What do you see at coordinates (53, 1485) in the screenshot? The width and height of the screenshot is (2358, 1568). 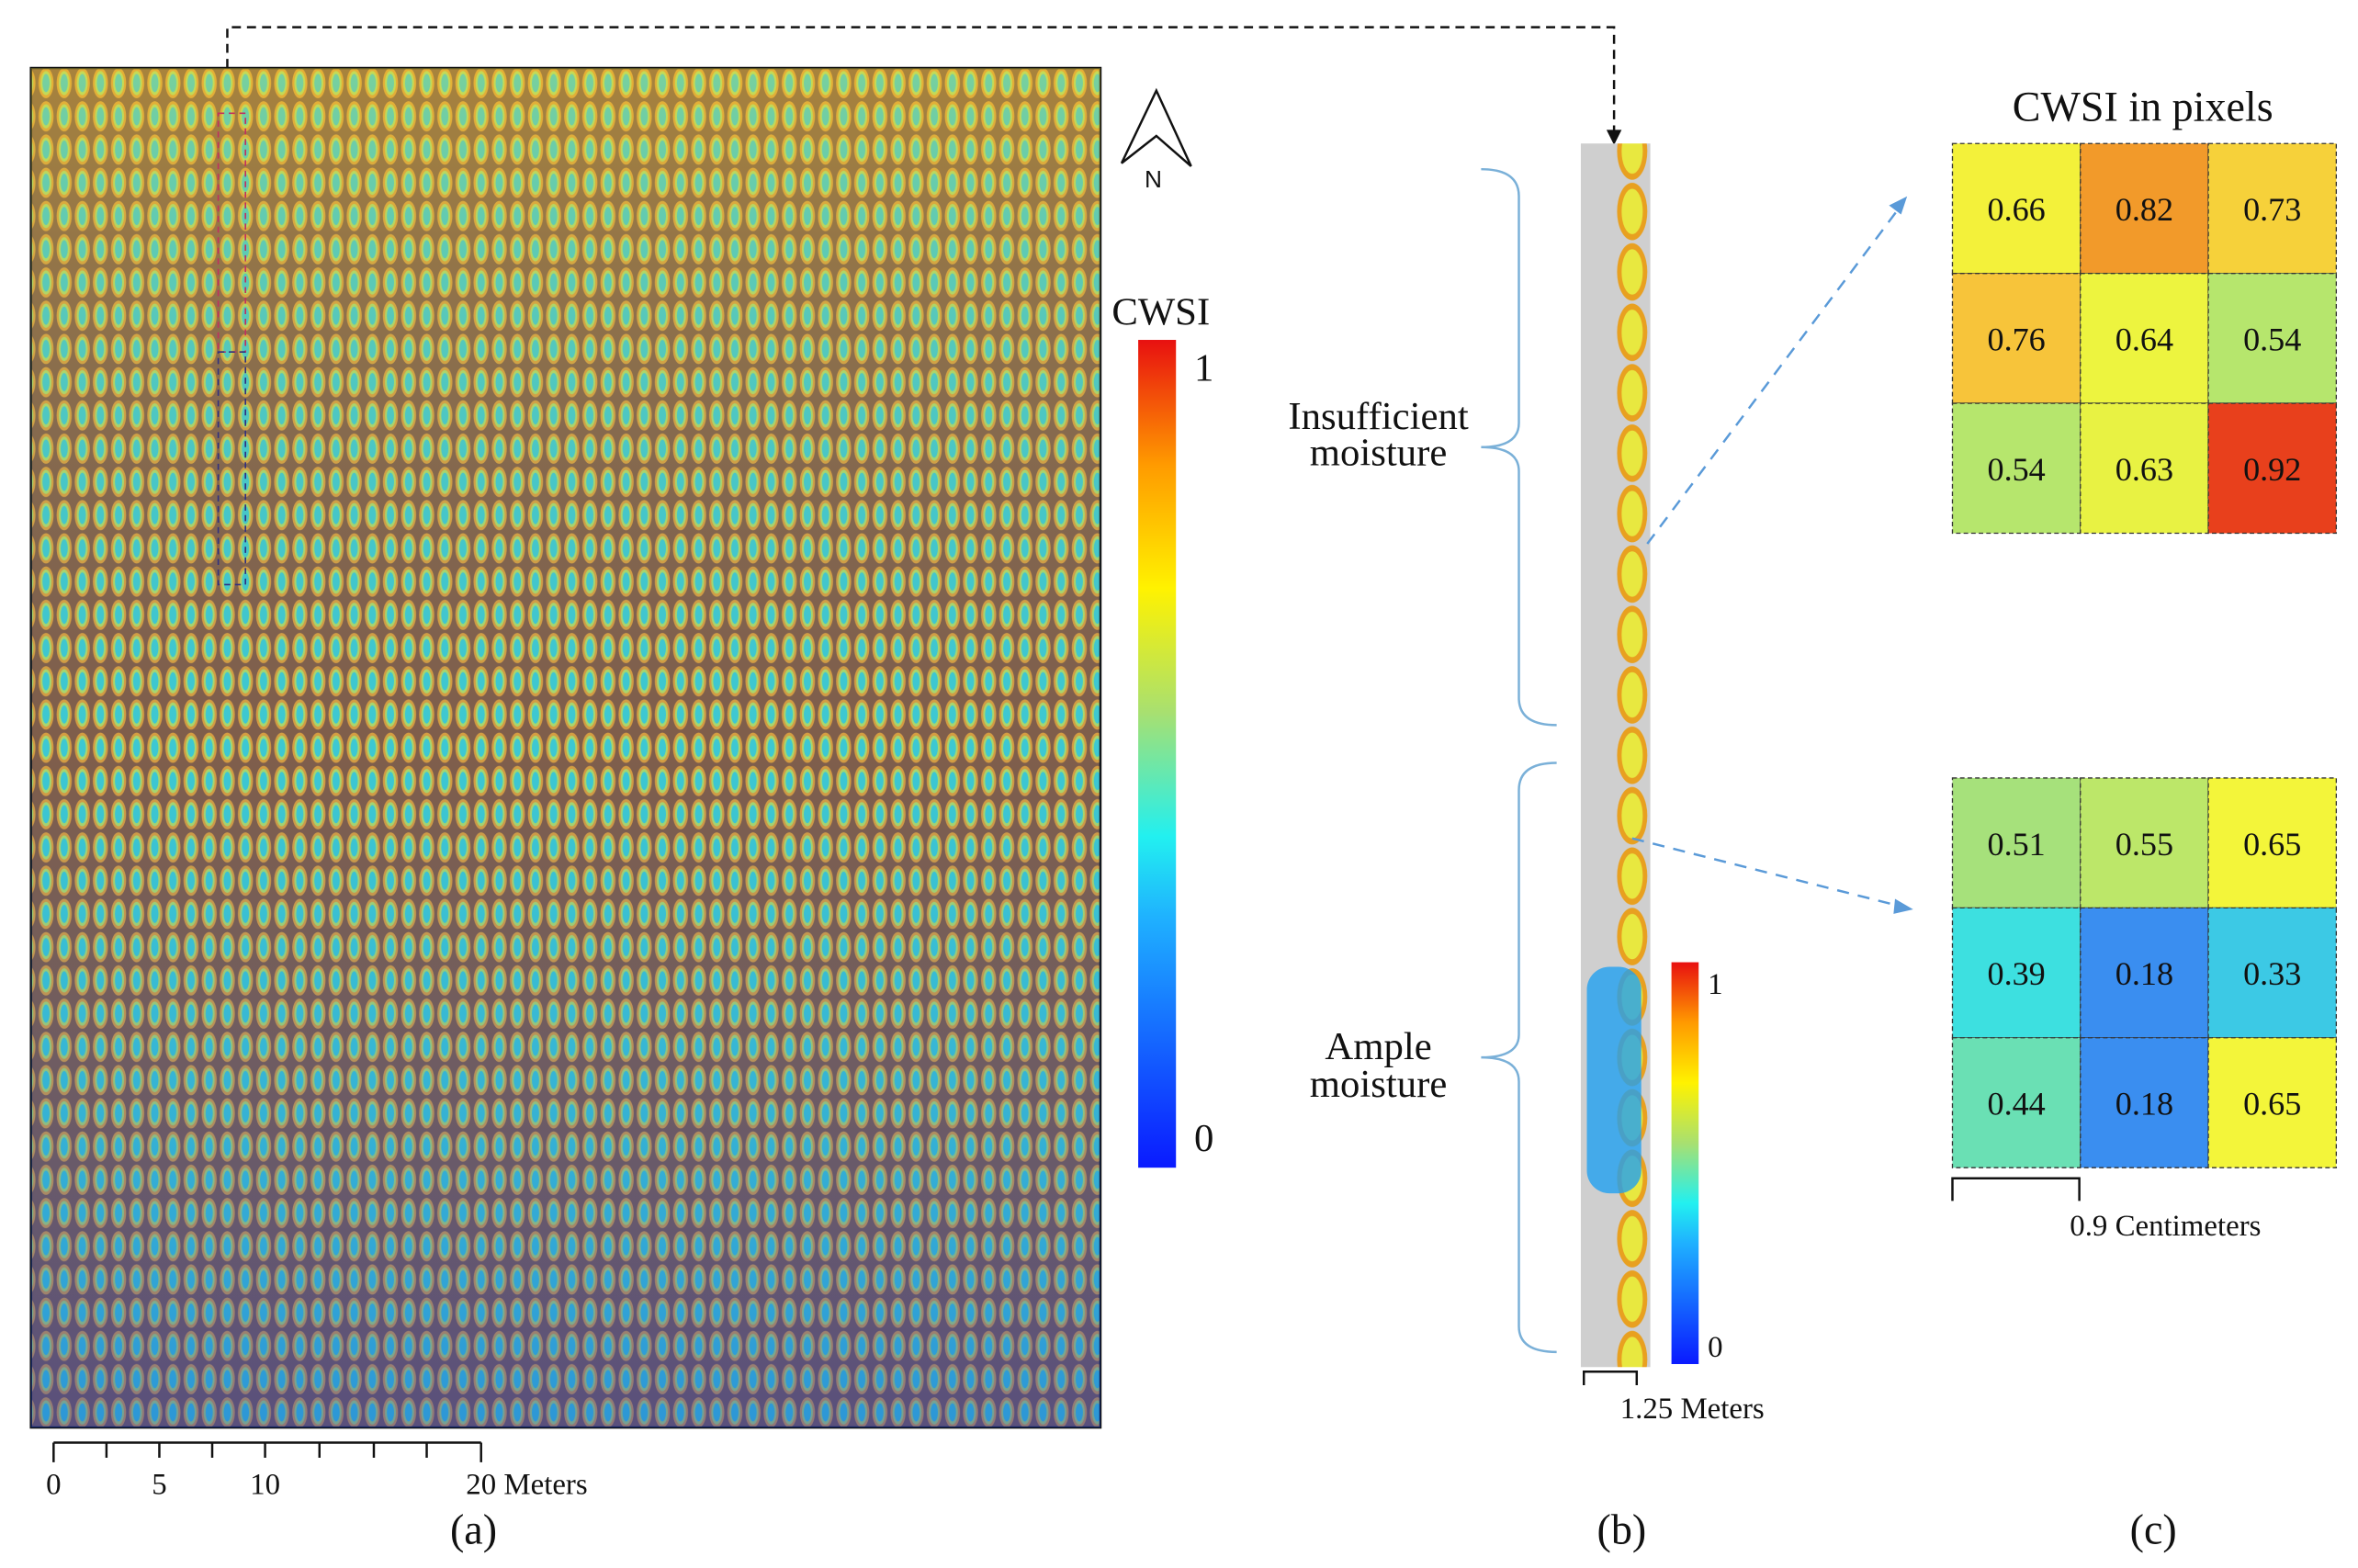 I see `scale-label: 0` at bounding box center [53, 1485].